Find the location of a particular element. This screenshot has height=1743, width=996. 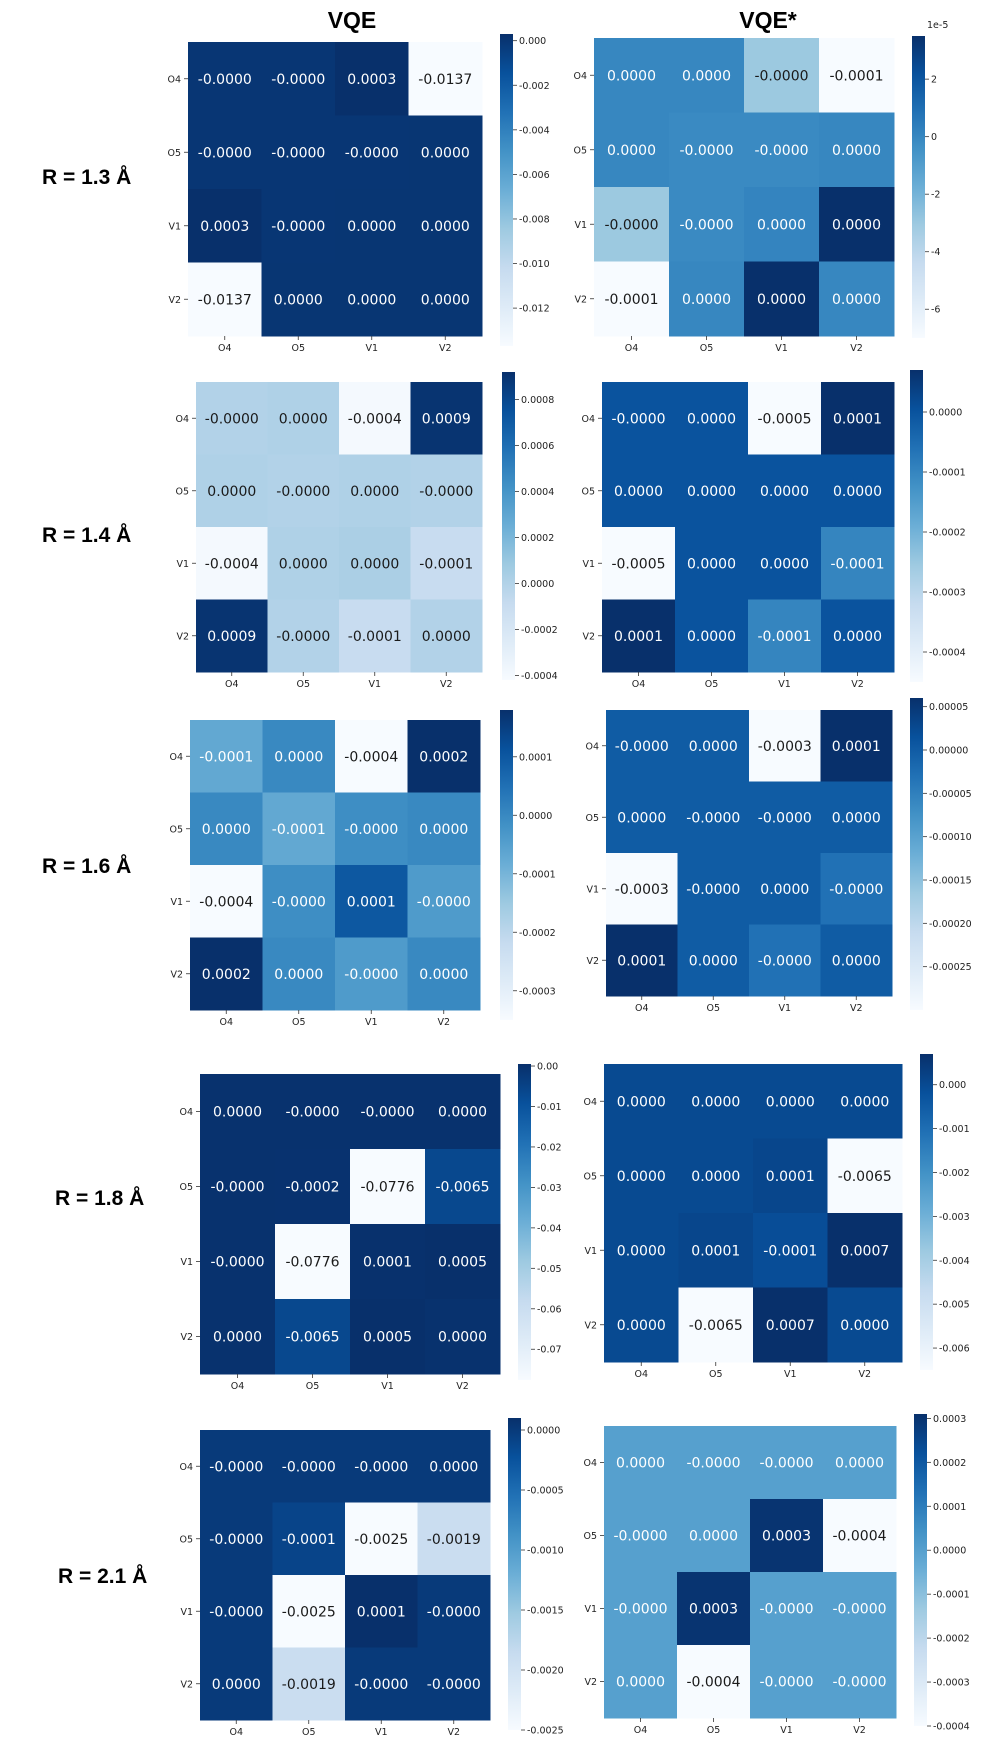

colorbar-tick-label: -0.0010 is located at coordinates (545, 1551).